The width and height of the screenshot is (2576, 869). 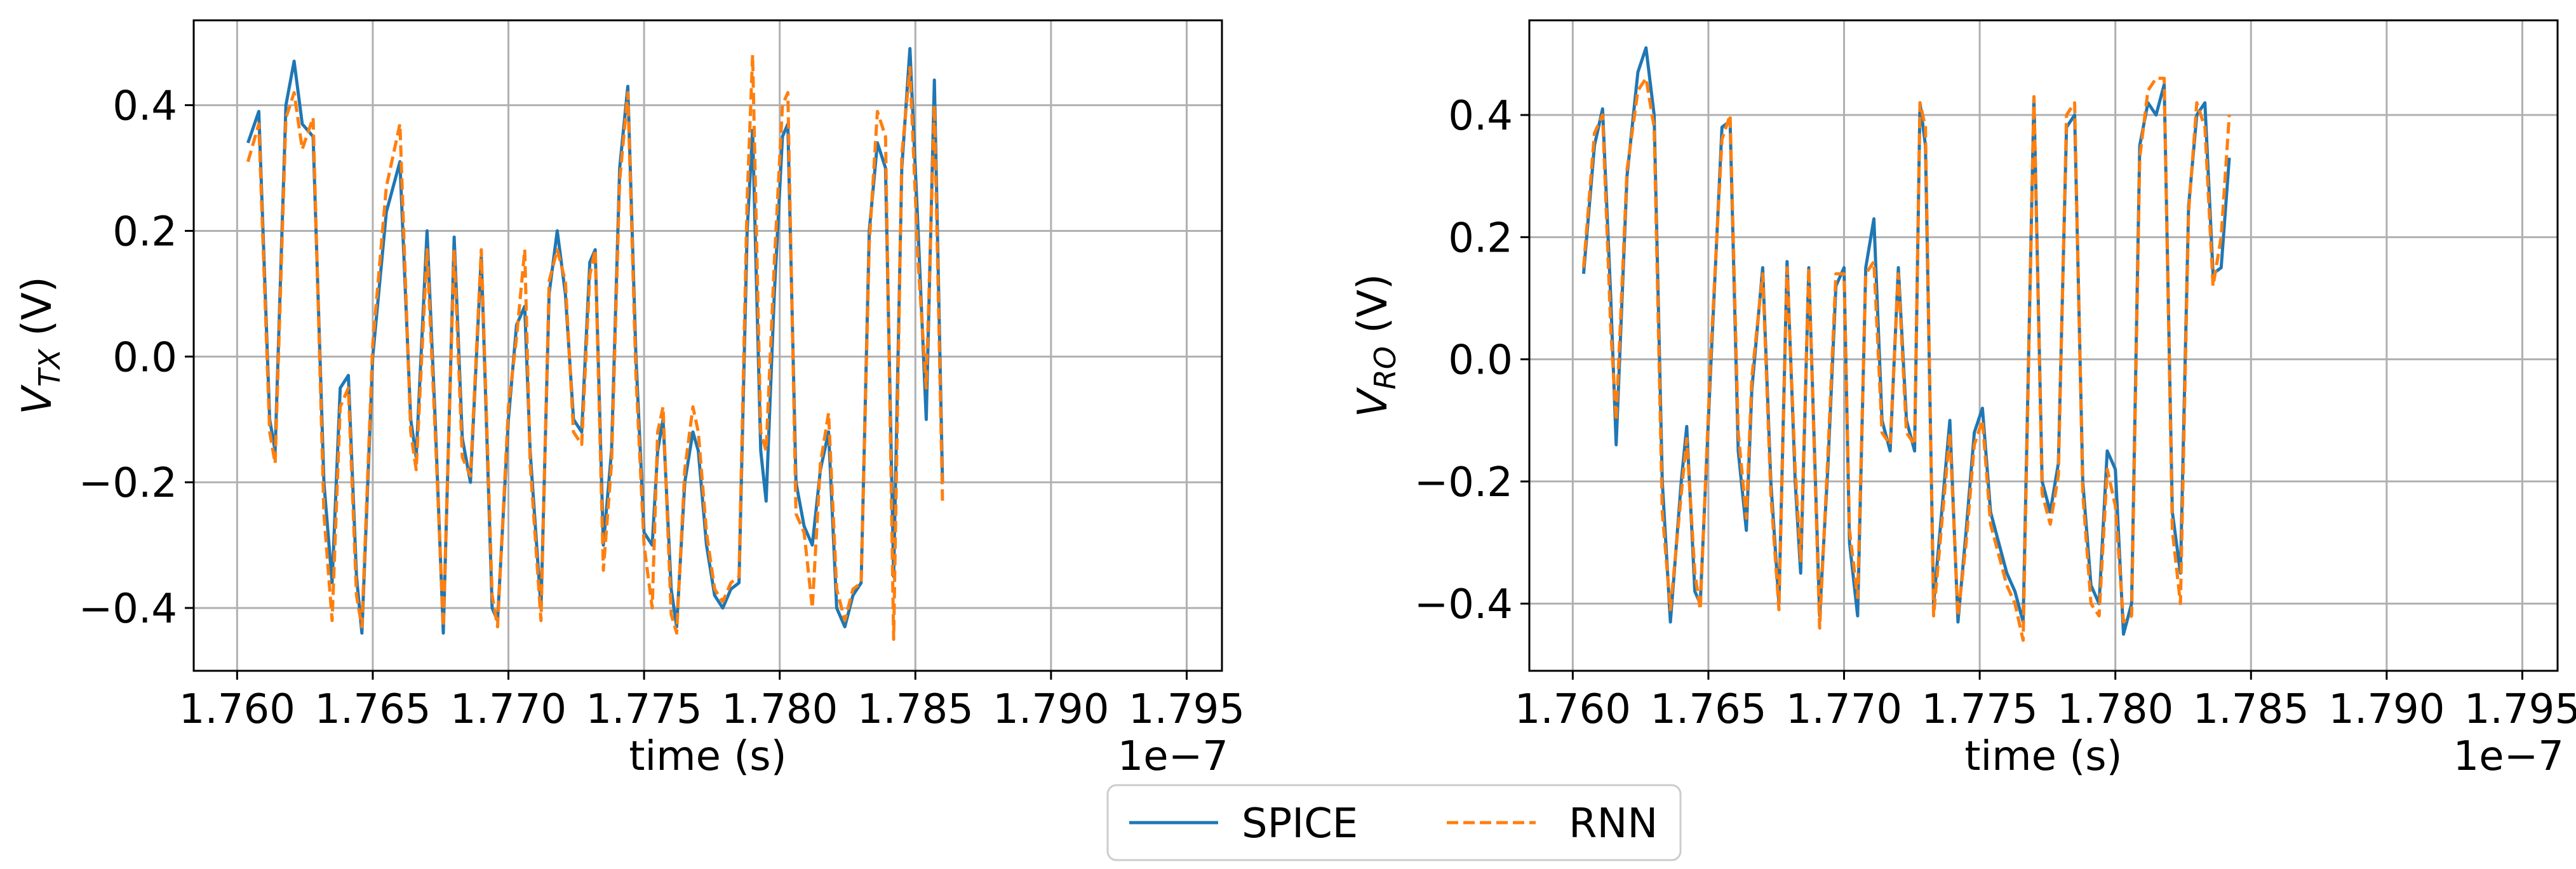 I want to click on legend: SPICE RNN, so click(x=1394, y=822).